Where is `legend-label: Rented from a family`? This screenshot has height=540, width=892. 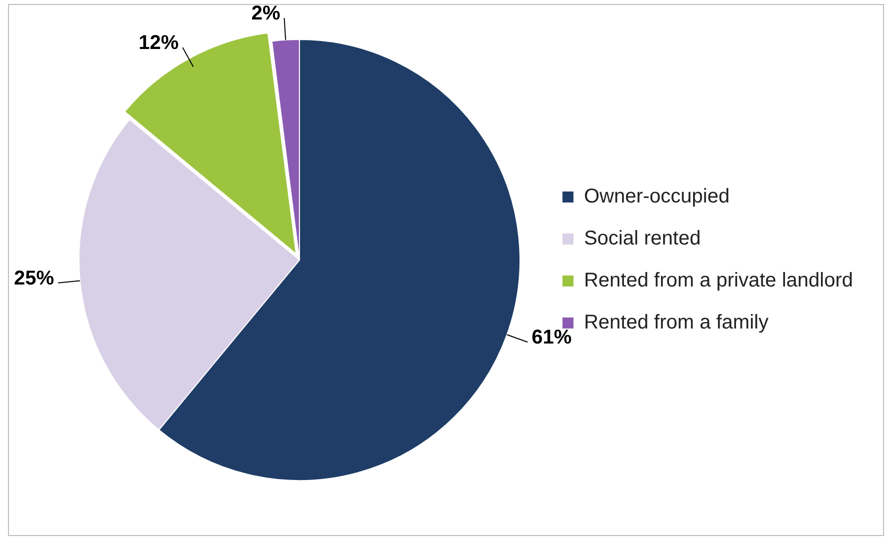
legend-label: Rented from a family is located at coordinates (676, 323).